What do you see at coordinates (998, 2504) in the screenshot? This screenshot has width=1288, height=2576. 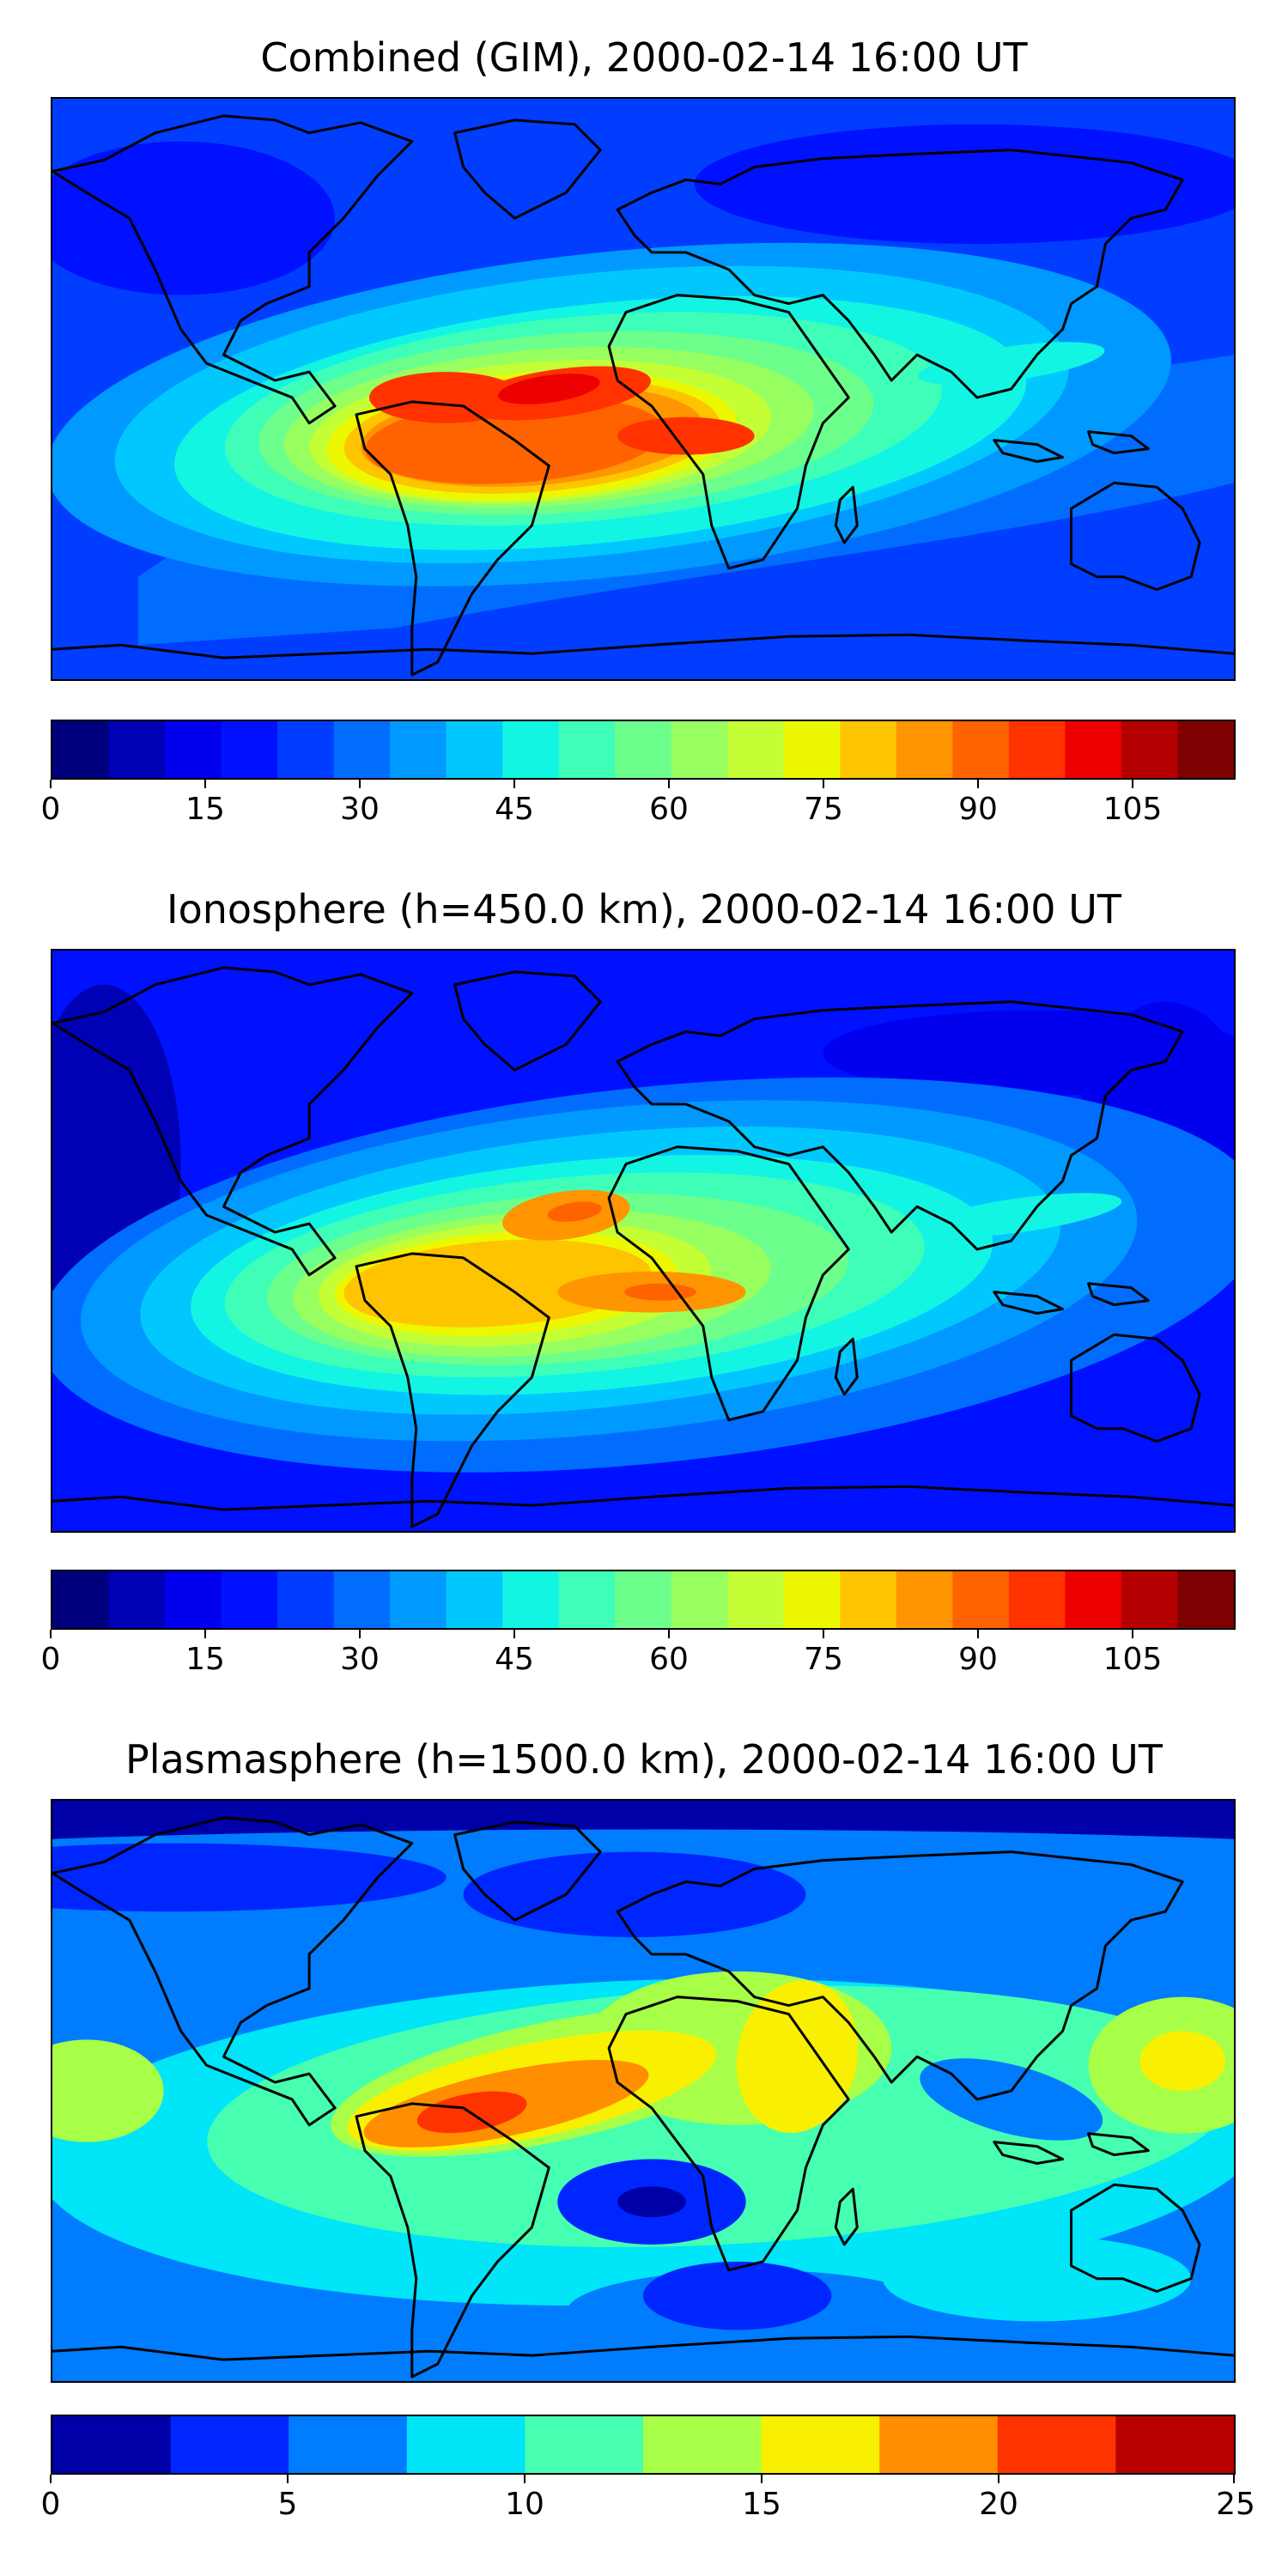 I see `colorbar-tick-label: 20` at bounding box center [998, 2504].